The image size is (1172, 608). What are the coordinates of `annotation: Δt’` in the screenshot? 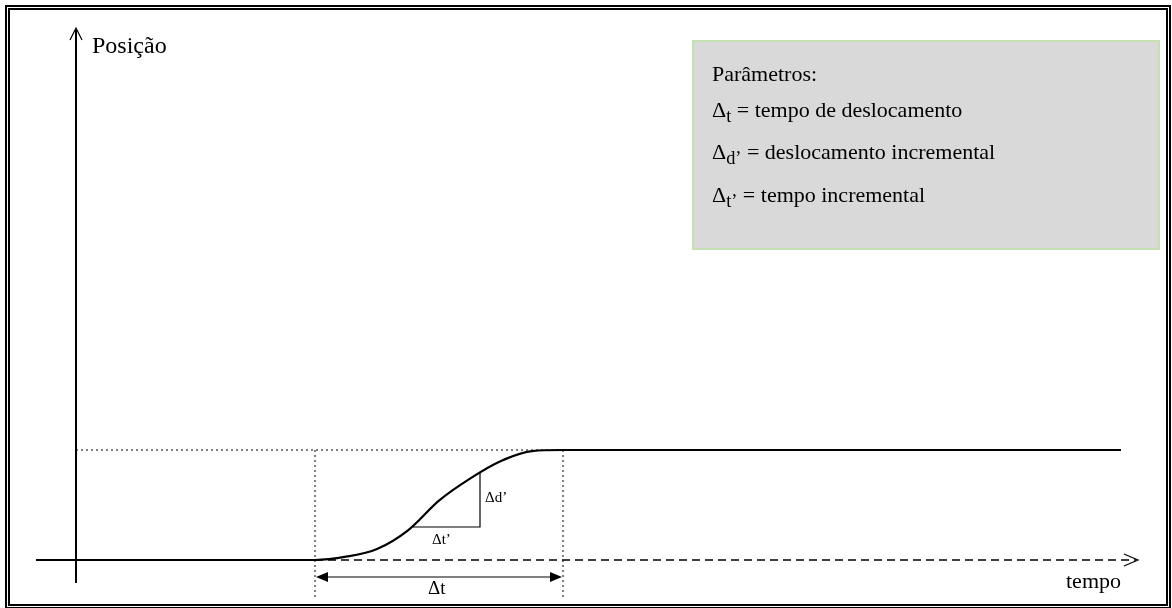 It's located at (441, 539).